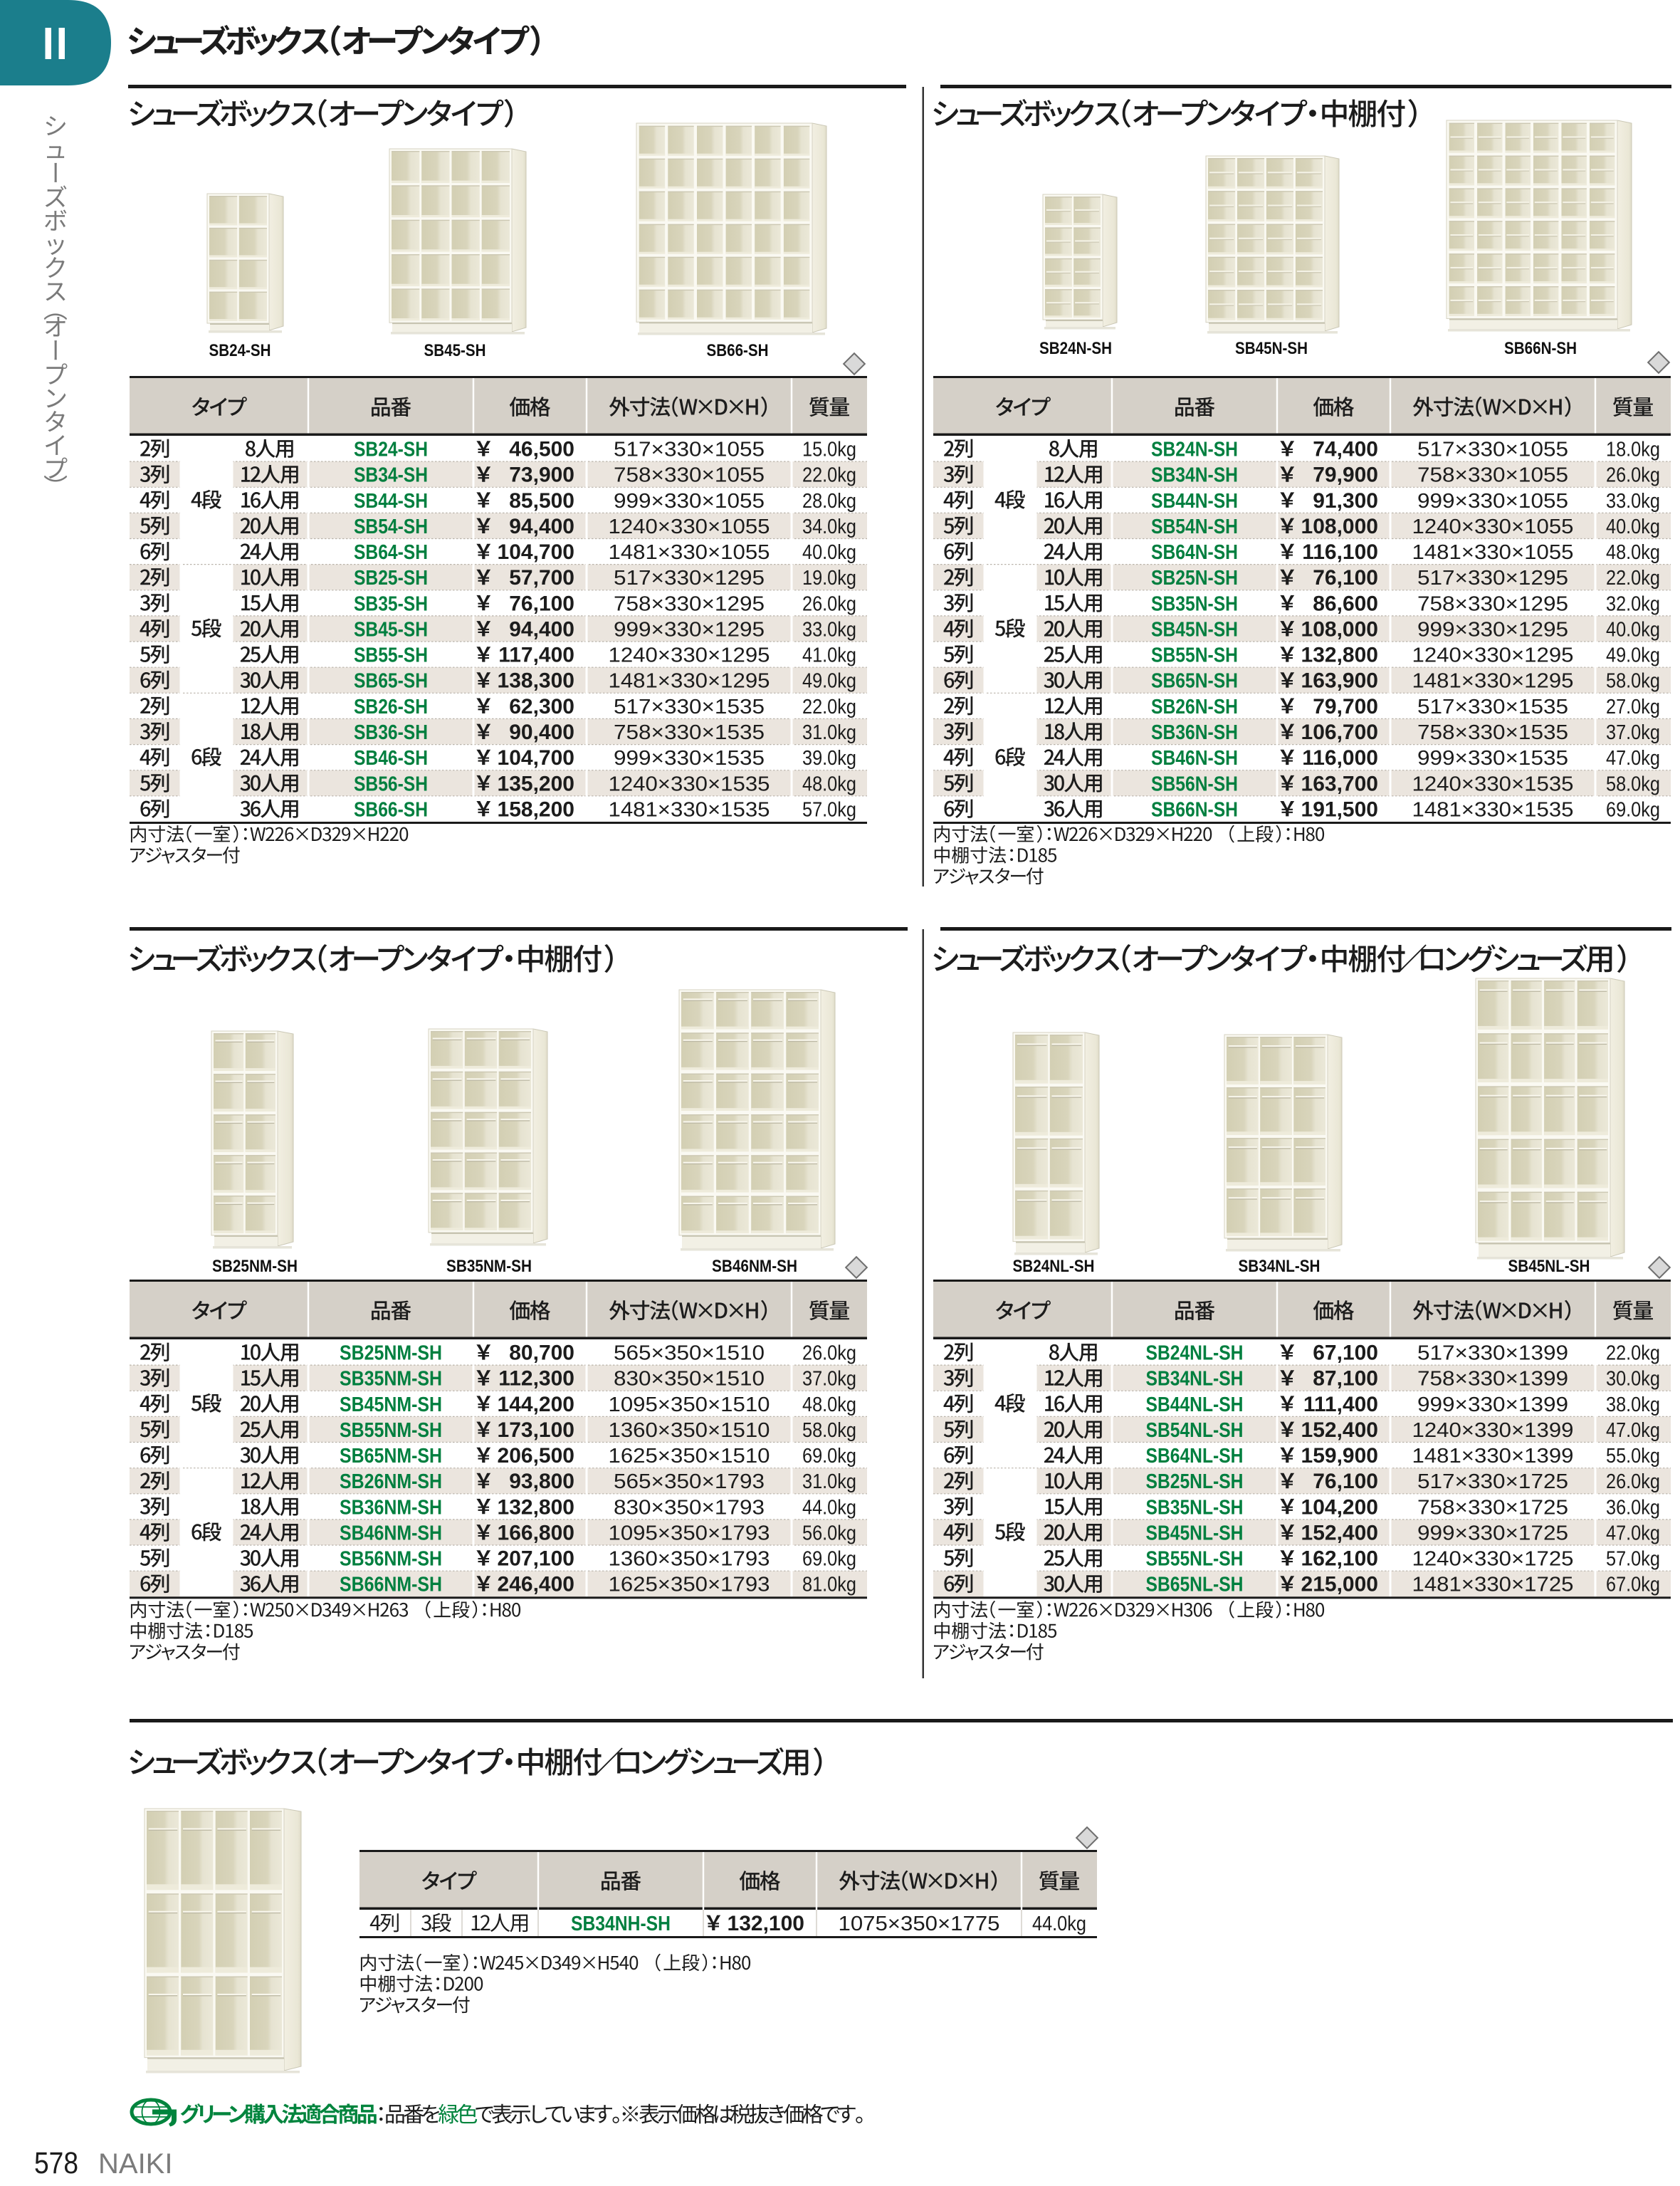 The height and width of the screenshot is (2186, 1680). I want to click on svg-text: SB64N-SH, so click(1194, 552).